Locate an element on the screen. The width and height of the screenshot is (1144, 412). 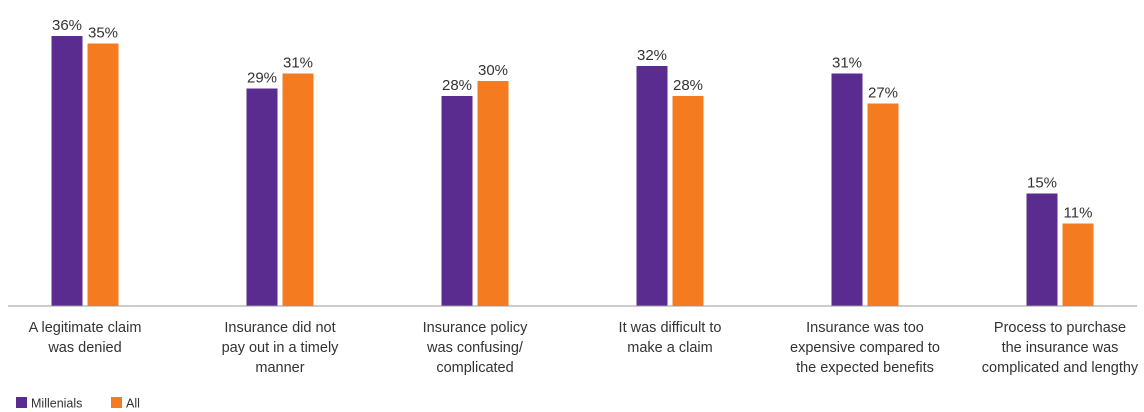
category-label-1-line-1: pay out in a timely is located at coordinates (281, 348).